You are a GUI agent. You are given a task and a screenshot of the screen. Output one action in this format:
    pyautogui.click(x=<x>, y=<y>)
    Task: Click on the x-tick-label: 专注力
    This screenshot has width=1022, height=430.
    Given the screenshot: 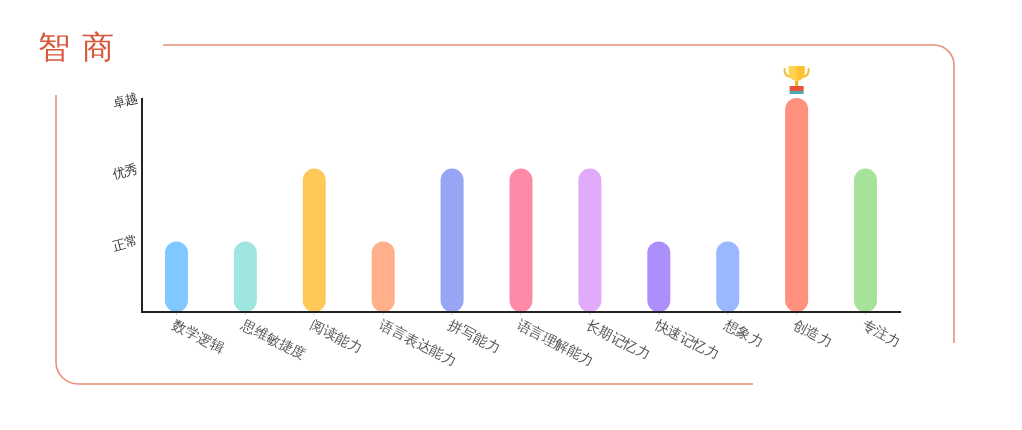 What is the action you would take?
    pyautogui.click(x=881, y=333)
    